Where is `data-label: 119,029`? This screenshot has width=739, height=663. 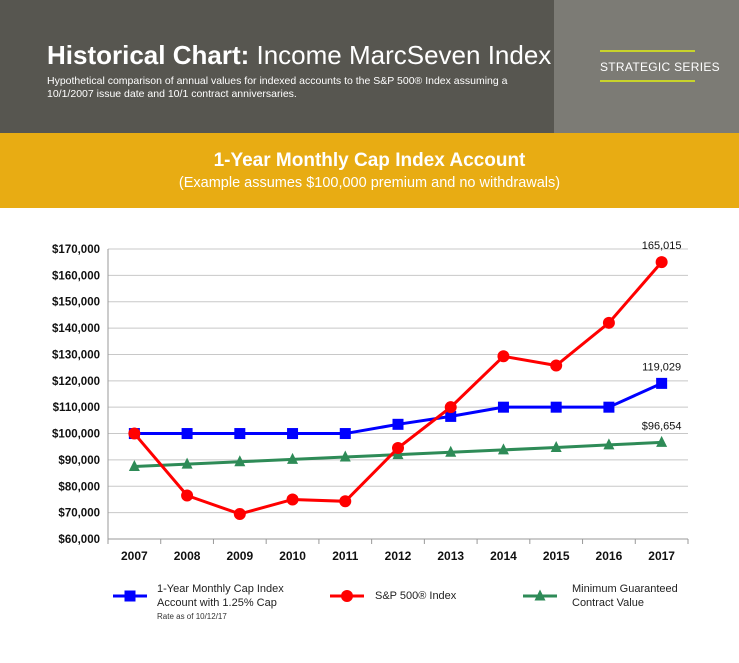 data-label: 119,029 is located at coordinates (661, 367).